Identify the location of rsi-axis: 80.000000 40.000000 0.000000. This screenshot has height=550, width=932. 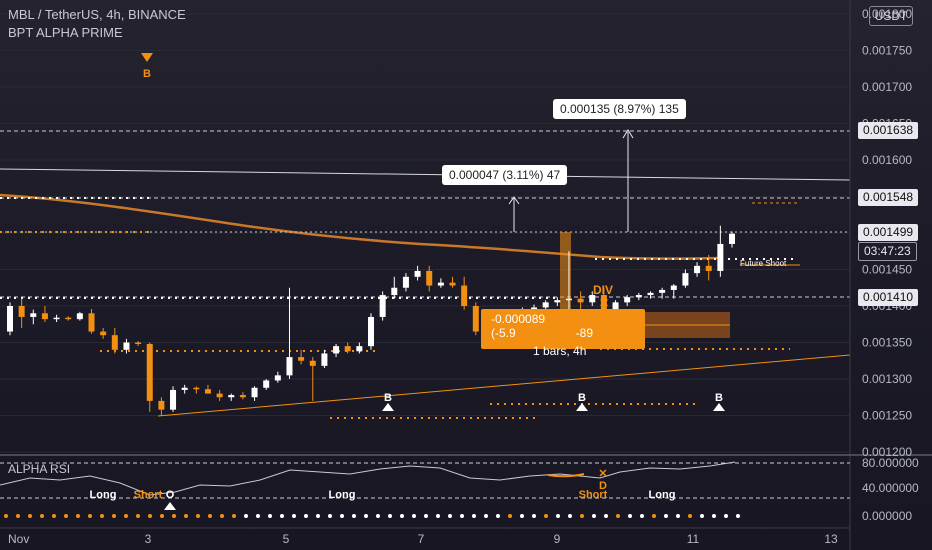
(890, 489).